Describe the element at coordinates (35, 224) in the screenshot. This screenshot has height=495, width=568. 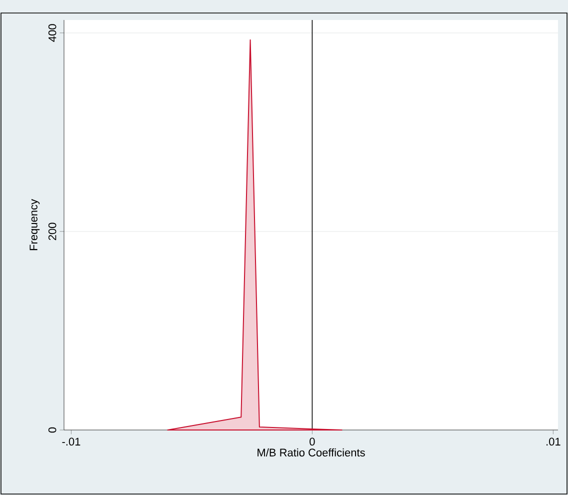
I see `y-axis-title: Frequency` at that location.